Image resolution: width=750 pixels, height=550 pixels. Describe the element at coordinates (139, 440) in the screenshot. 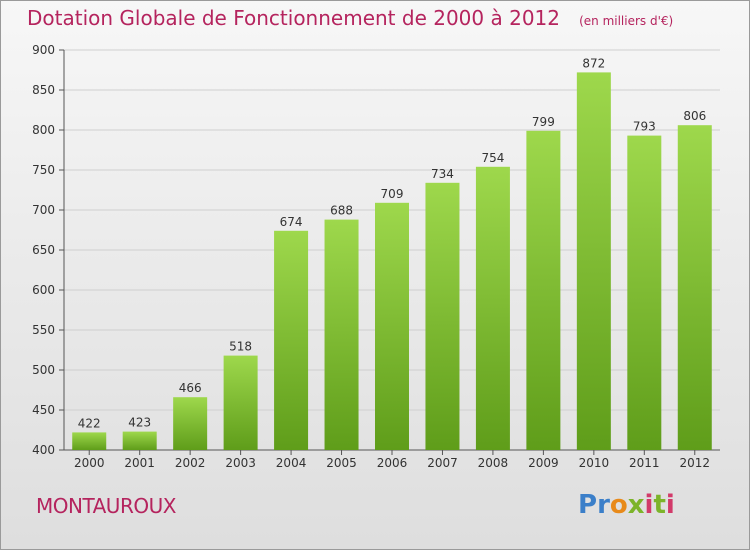

I see `bar-2001` at that location.